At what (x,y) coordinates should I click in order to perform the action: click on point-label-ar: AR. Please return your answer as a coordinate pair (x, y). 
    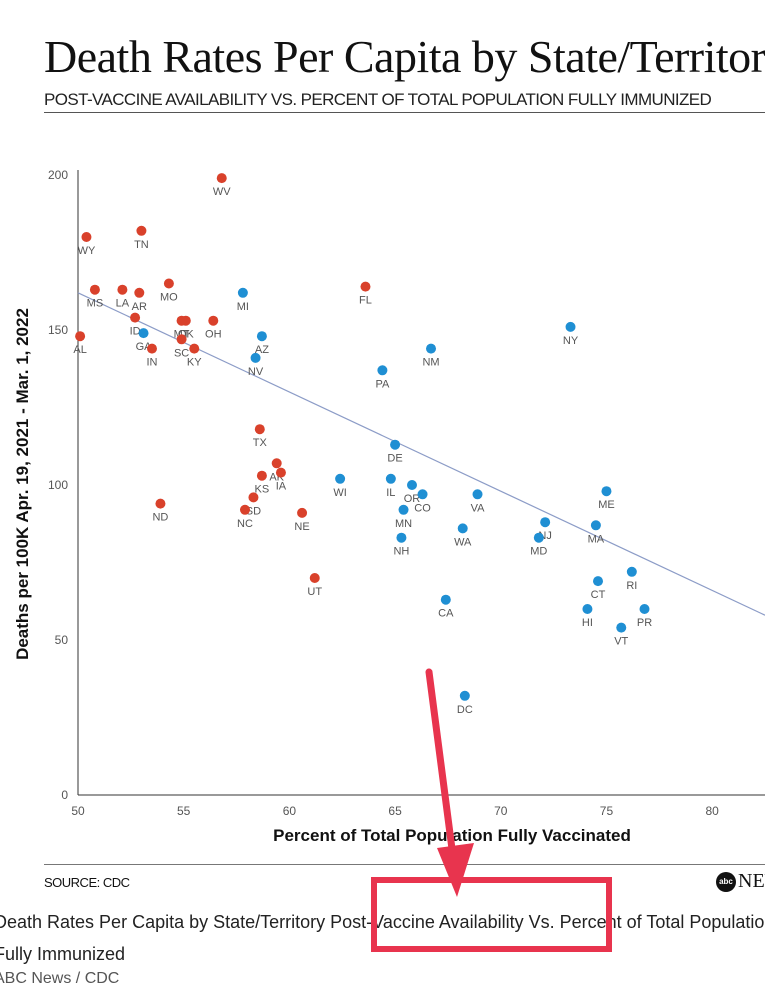
    Looking at the image, I should click on (139, 307).